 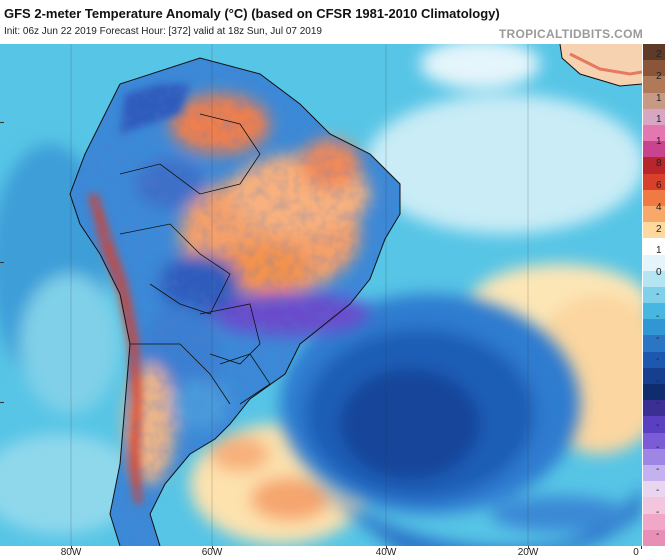 I want to click on lon-label-0: 0, so click(x=636, y=552).